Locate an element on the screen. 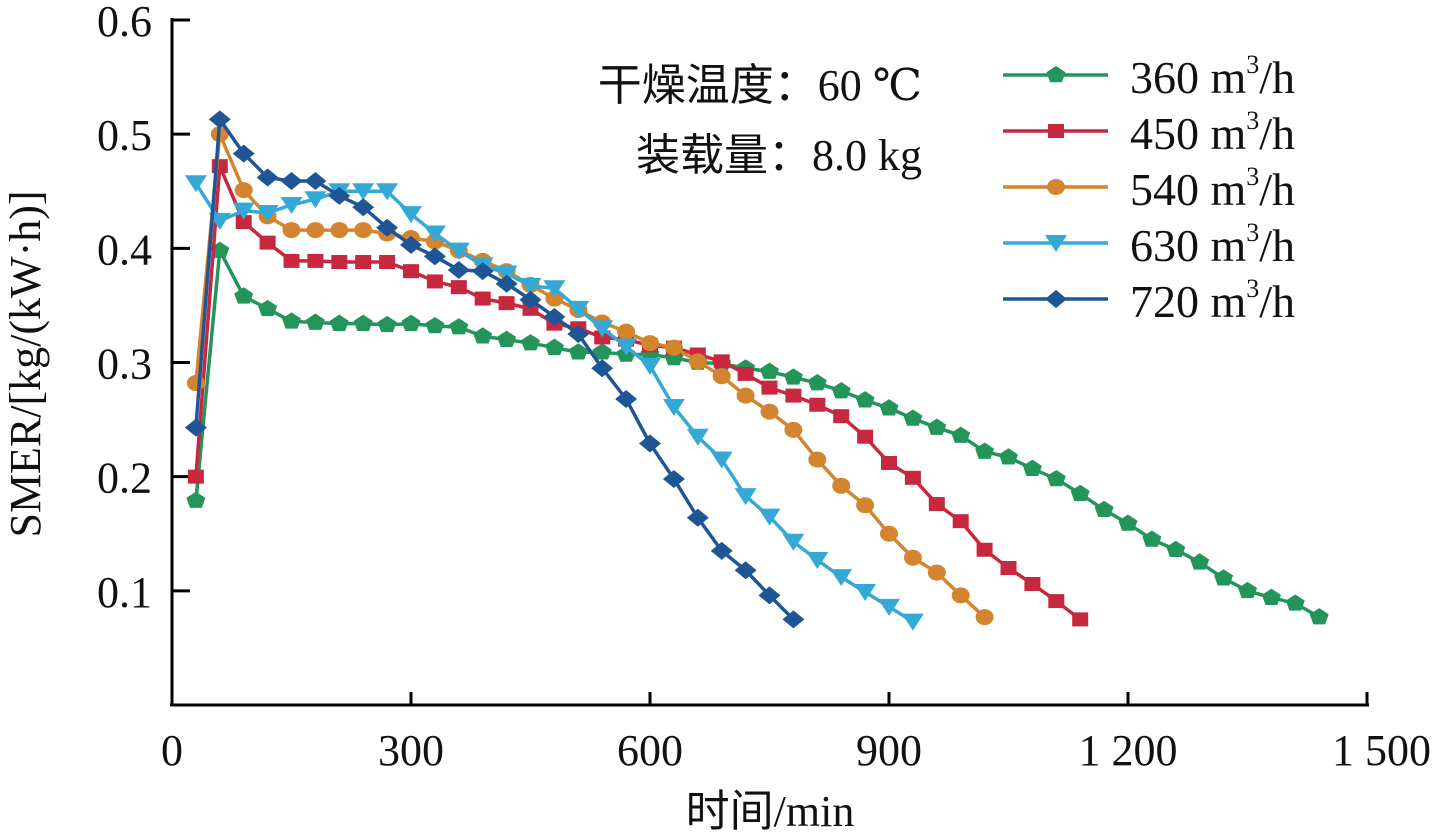 The width and height of the screenshot is (1433, 836). legend-marker-square-icon is located at coordinates (1056, 131).